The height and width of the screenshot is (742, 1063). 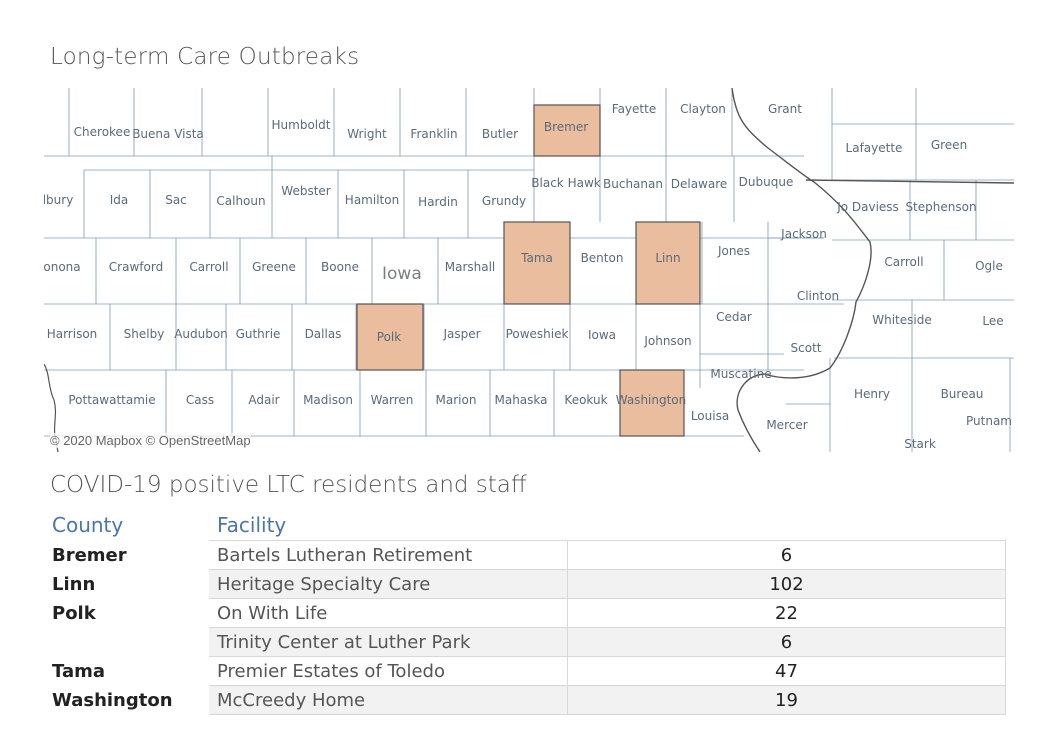 What do you see at coordinates (112, 700) in the screenshot?
I see `county-cell: Washington` at bounding box center [112, 700].